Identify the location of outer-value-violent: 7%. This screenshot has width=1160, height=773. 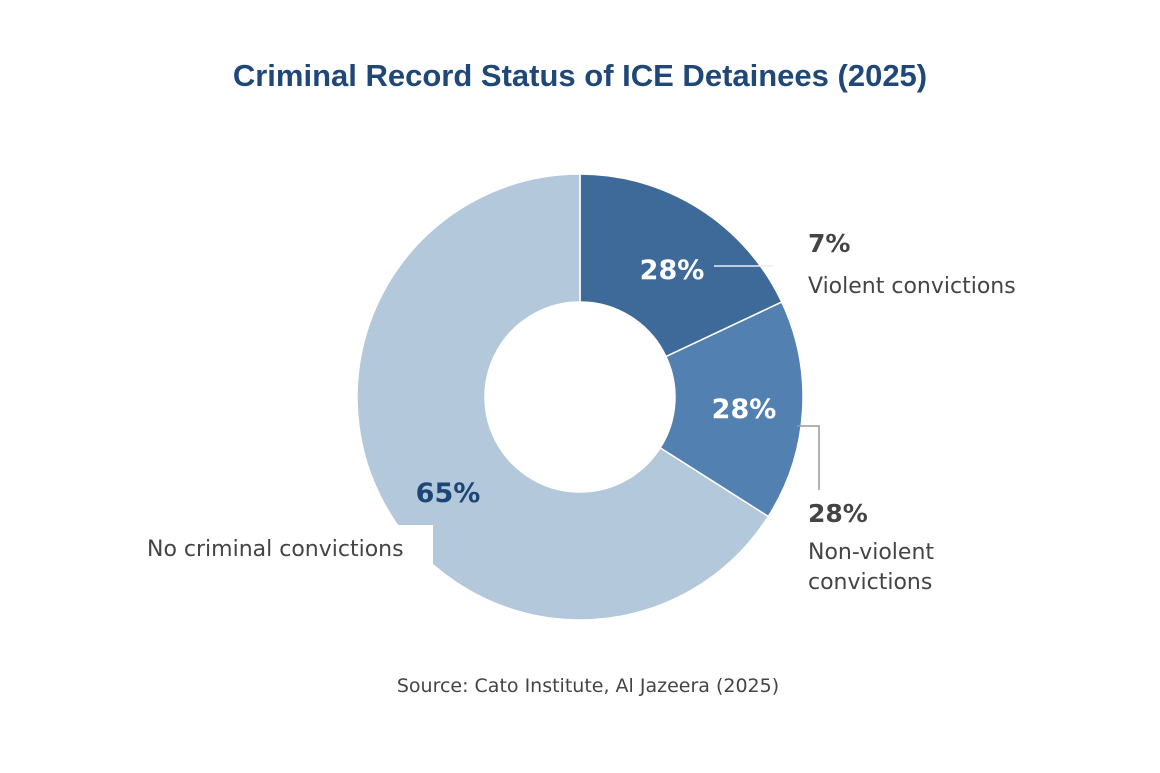
(829, 243).